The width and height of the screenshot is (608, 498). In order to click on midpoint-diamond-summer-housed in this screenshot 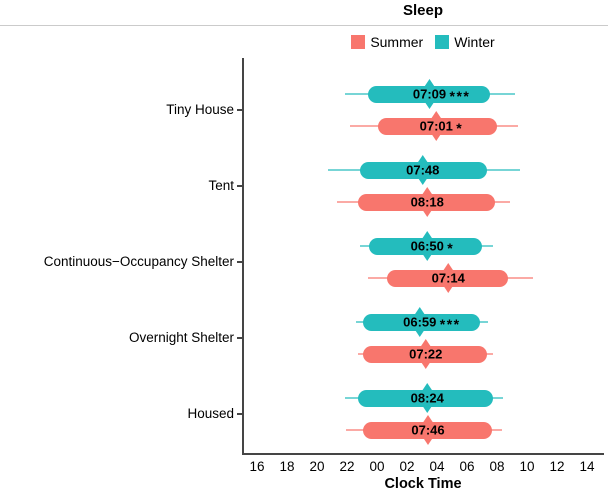, I will do `click(428, 430)`.